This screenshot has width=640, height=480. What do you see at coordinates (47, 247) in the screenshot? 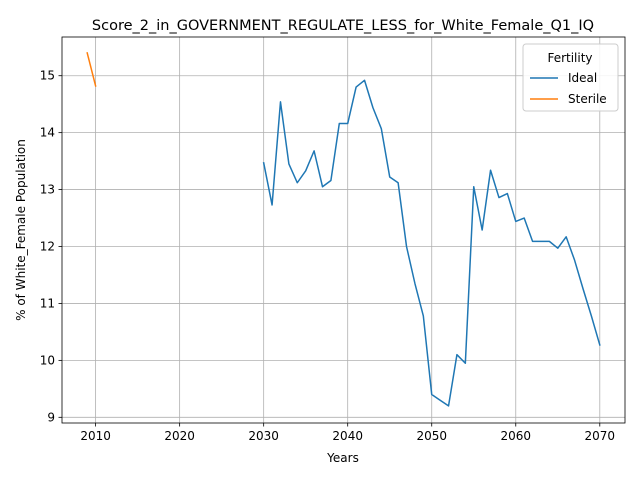
I see `y-tick-label: 12` at bounding box center [47, 247].